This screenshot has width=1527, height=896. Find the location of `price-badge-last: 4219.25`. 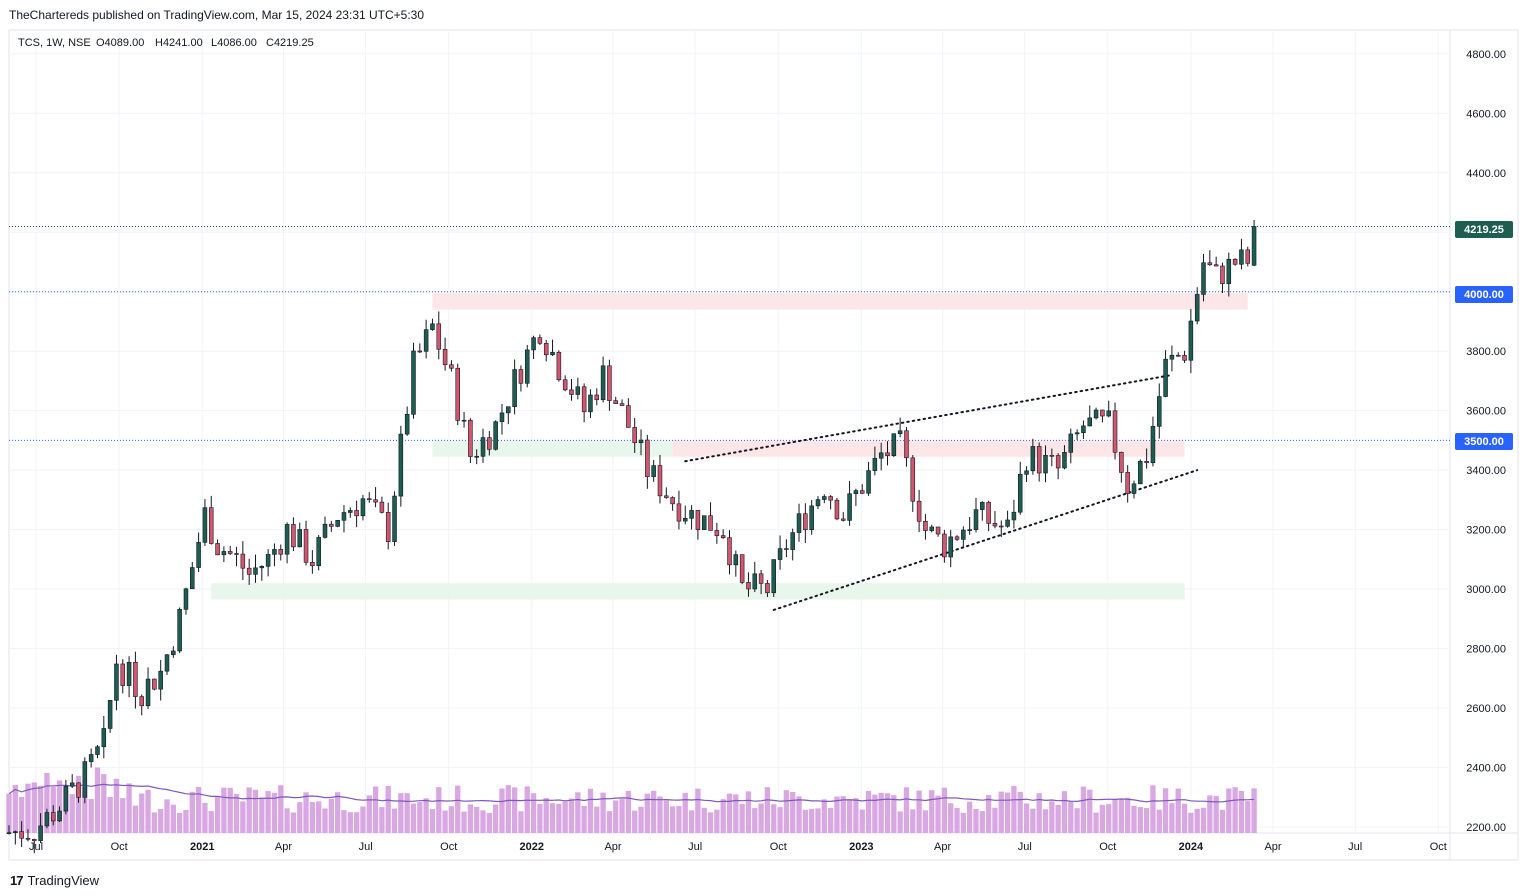

price-badge-last: 4219.25 is located at coordinates (1484, 229).